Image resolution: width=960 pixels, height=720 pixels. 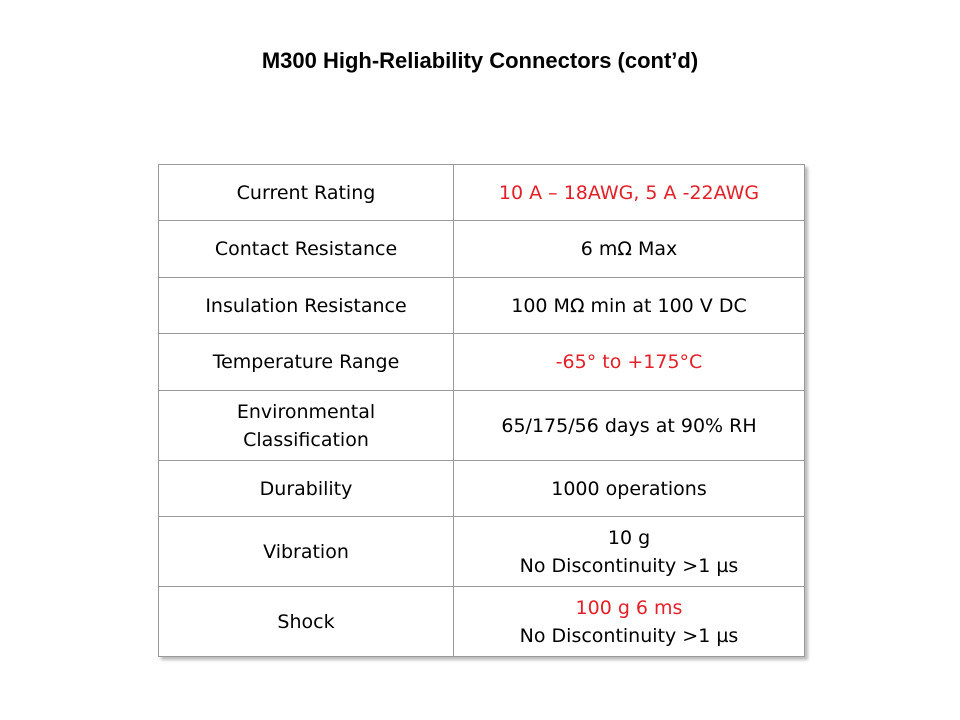 I want to click on row-label: Environmental Classification, so click(x=306, y=425).